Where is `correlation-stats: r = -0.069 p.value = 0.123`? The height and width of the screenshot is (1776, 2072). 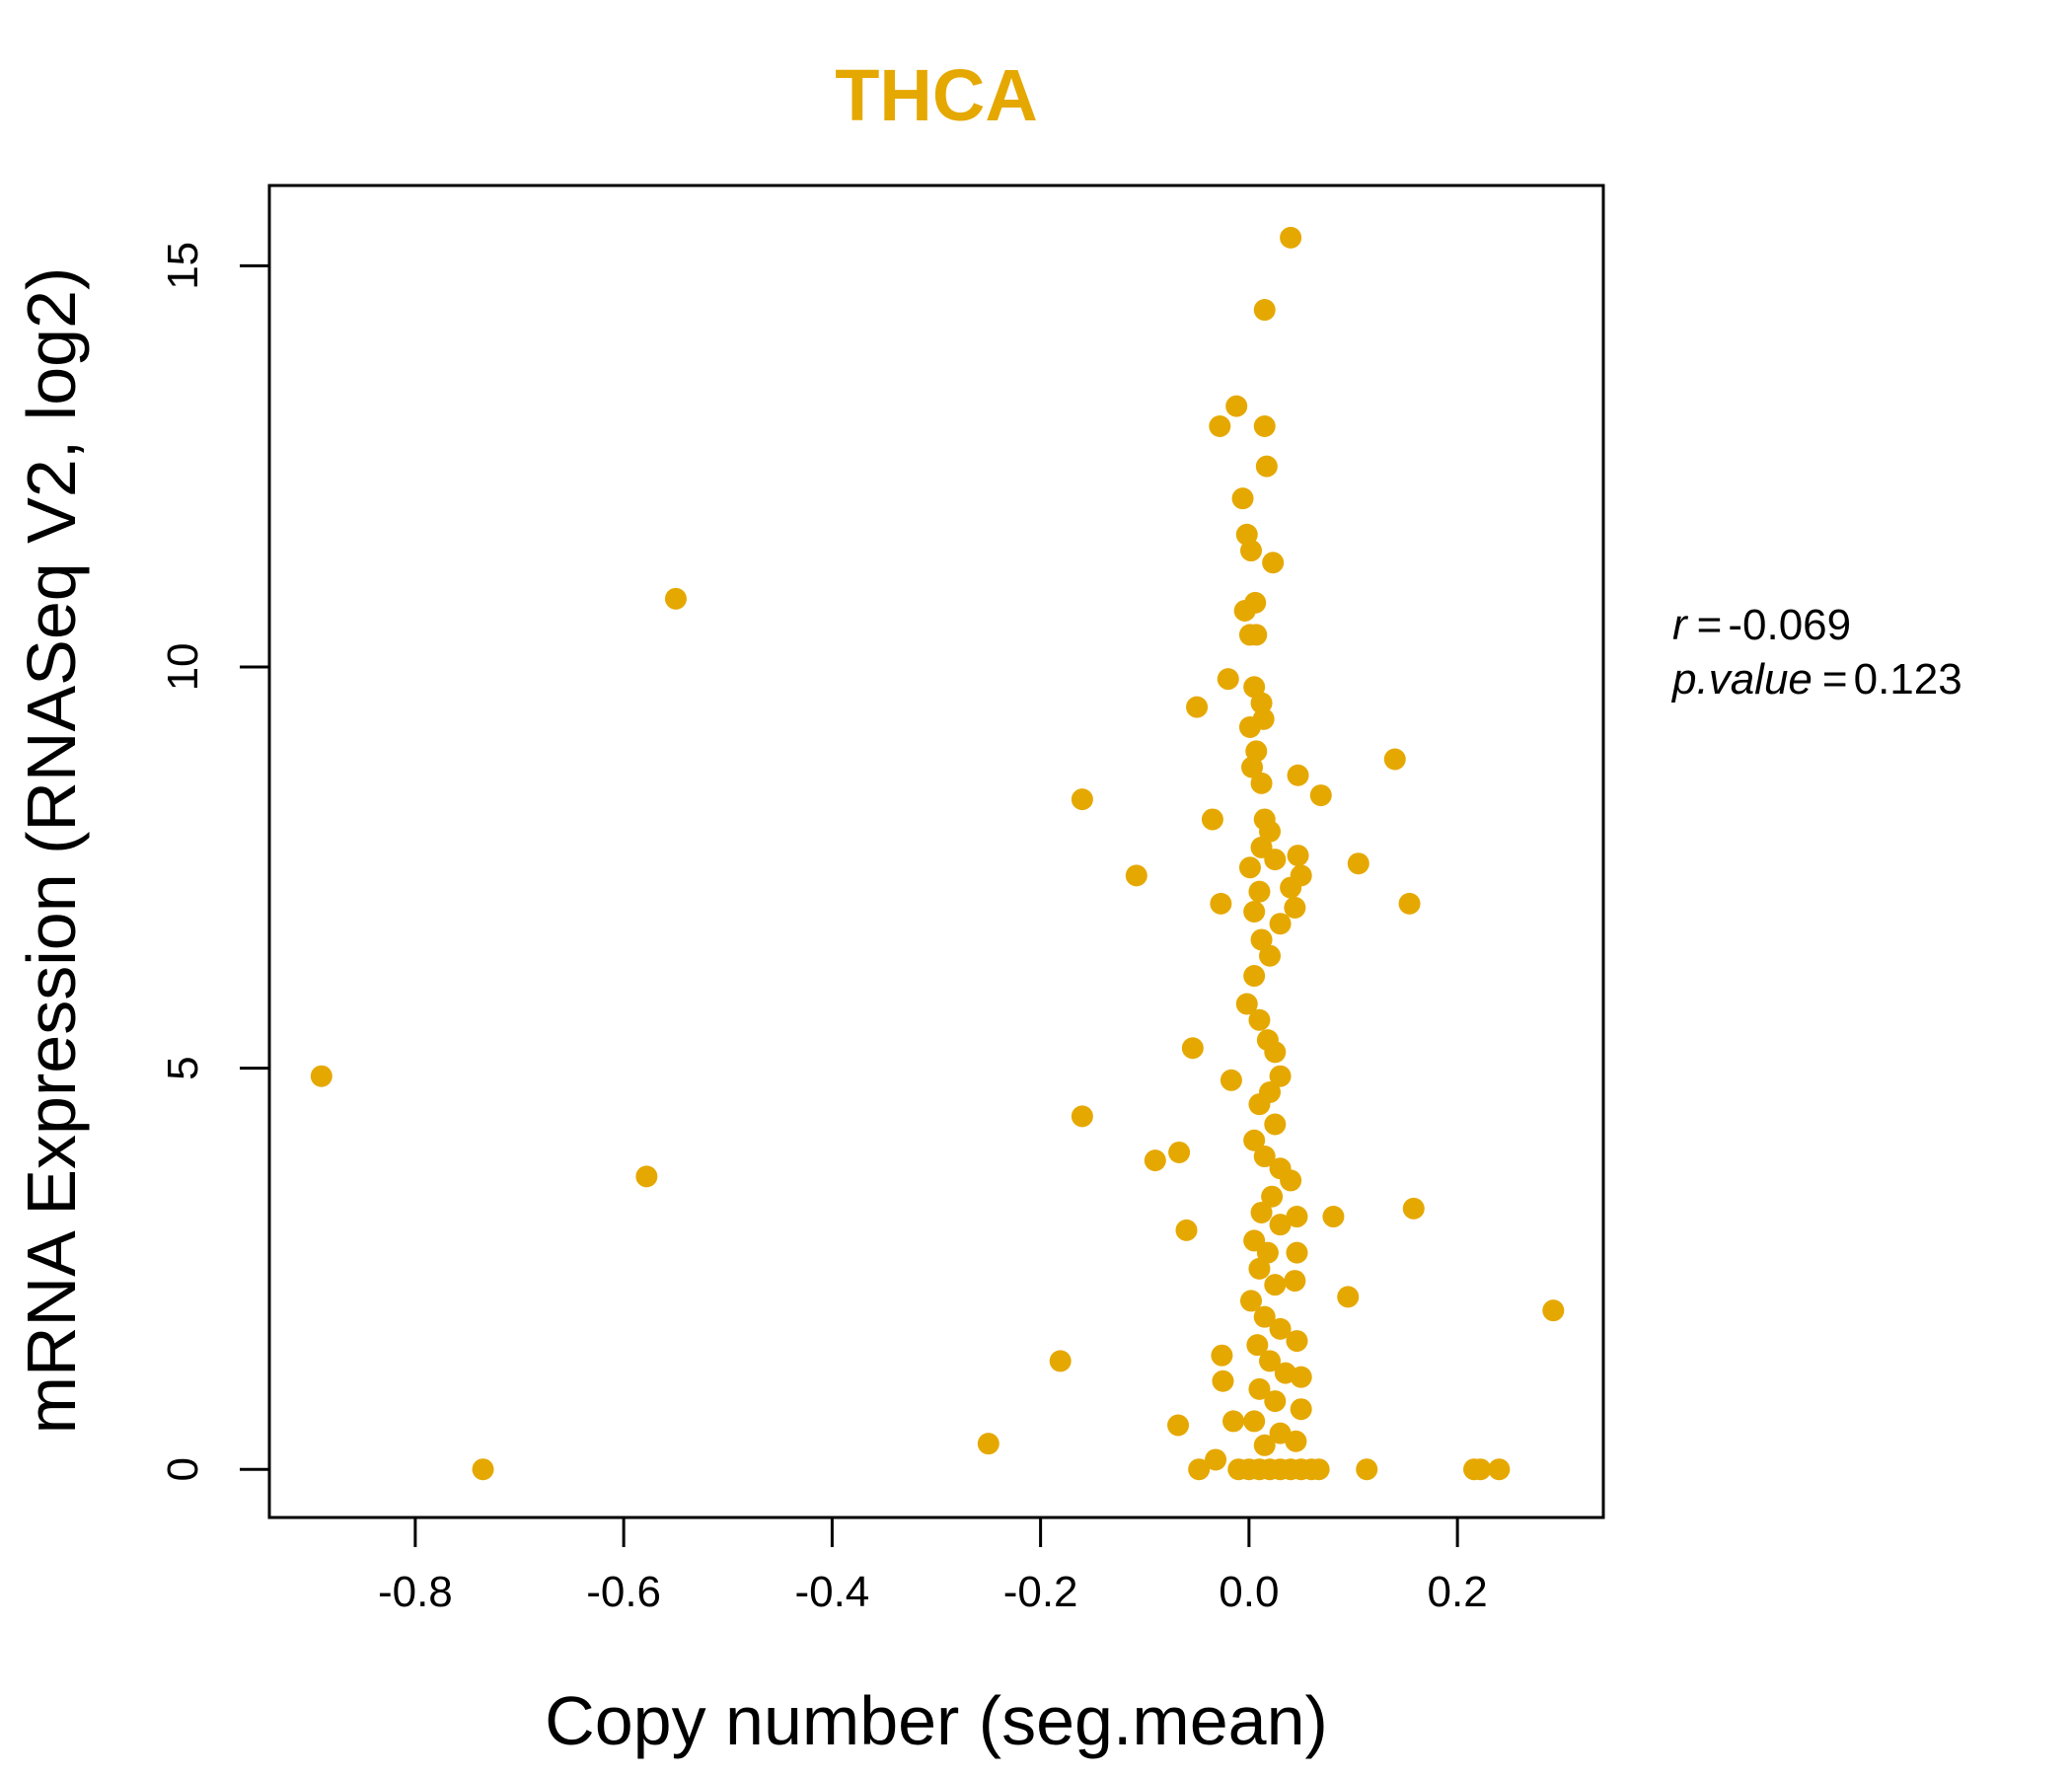
correlation-stats: r = -0.069 p.value = 0.123 is located at coordinates (1816, 652).